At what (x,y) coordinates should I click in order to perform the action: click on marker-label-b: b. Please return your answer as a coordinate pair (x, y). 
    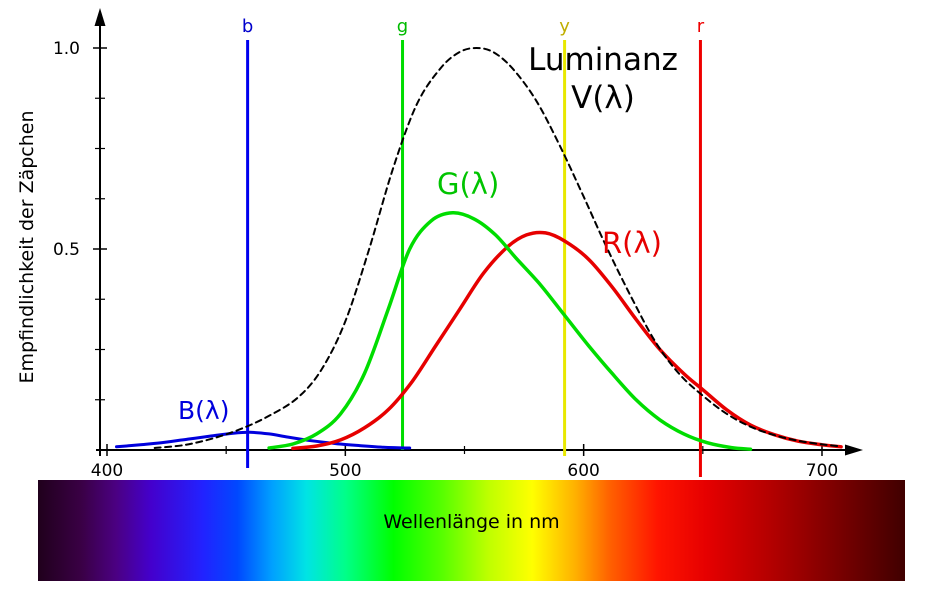
    Looking at the image, I should click on (247, 26).